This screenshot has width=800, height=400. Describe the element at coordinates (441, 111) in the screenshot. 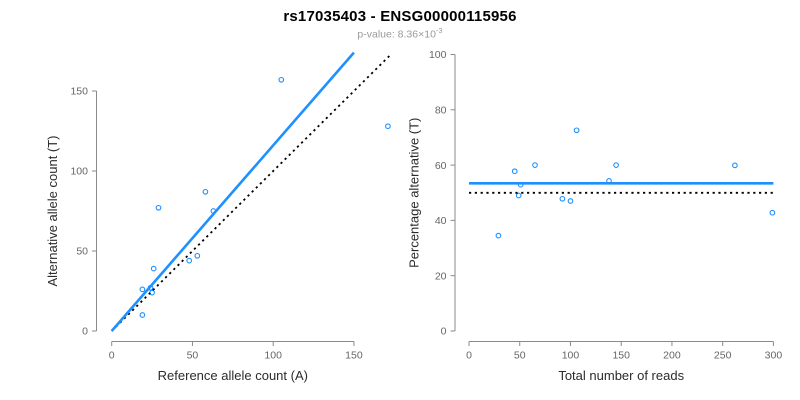

I see `y-axis-tick-label: 80` at that location.